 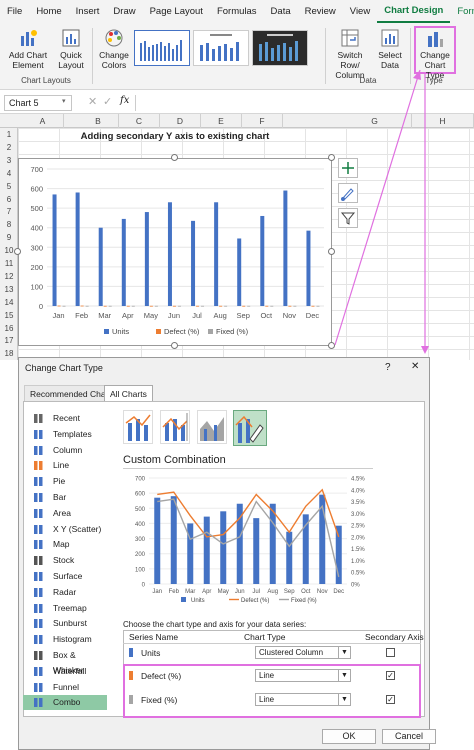 What do you see at coordinates (105, 306) in the screenshot?
I see `bar-defect--mar` at bounding box center [105, 306].